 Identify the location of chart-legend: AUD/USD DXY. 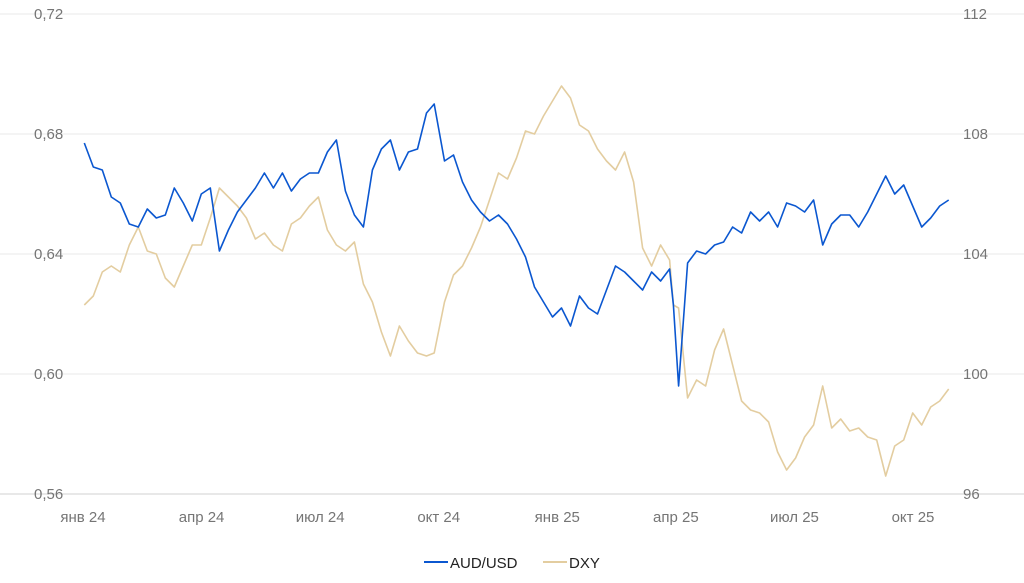
(512, 563).